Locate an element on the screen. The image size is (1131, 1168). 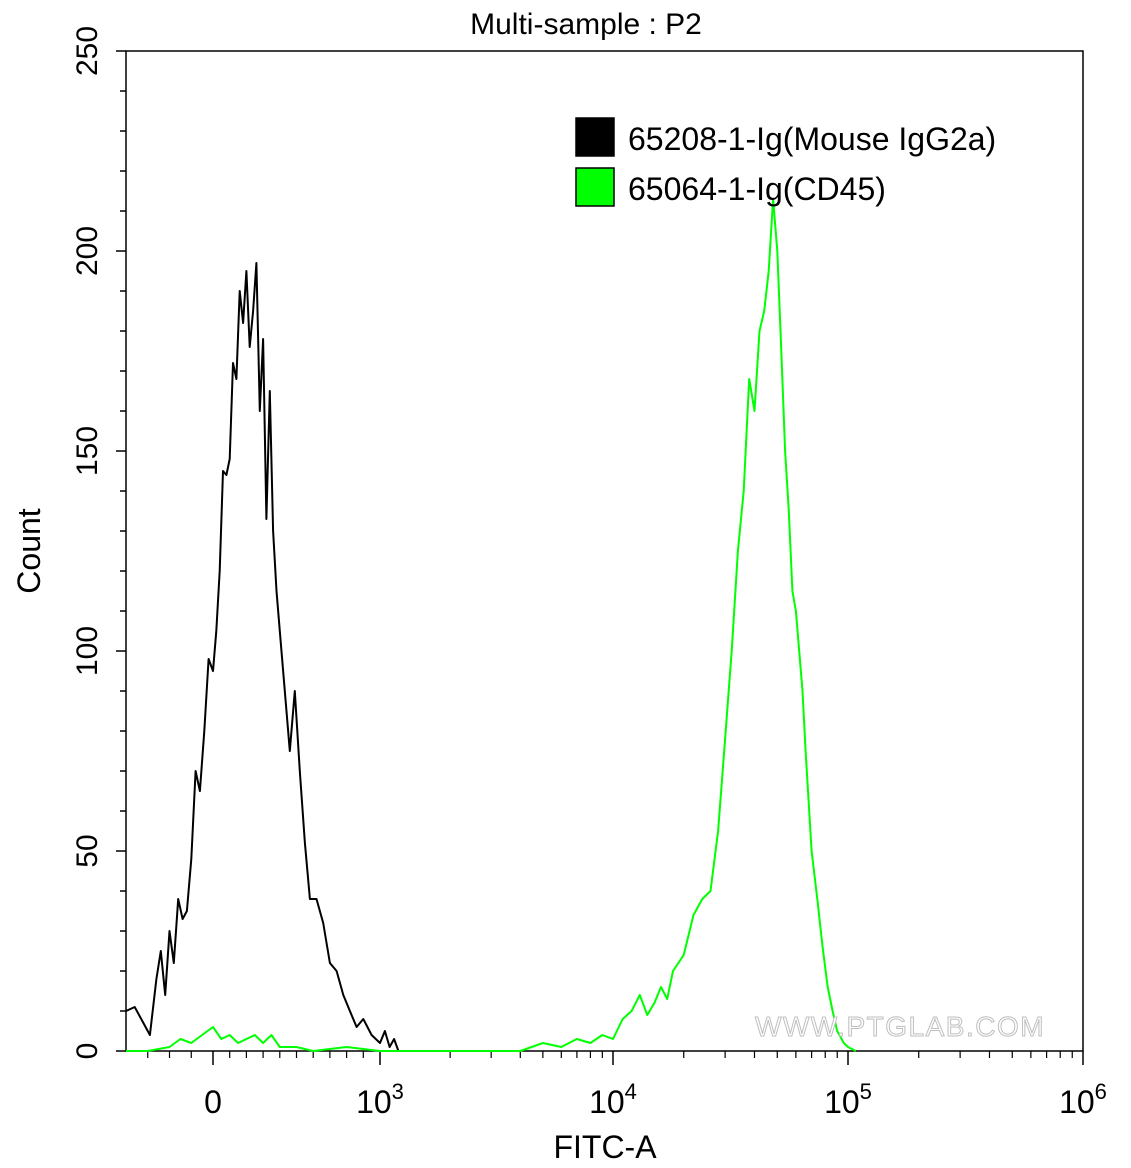
y-tick-label: 200 is located at coordinates (87, 251).